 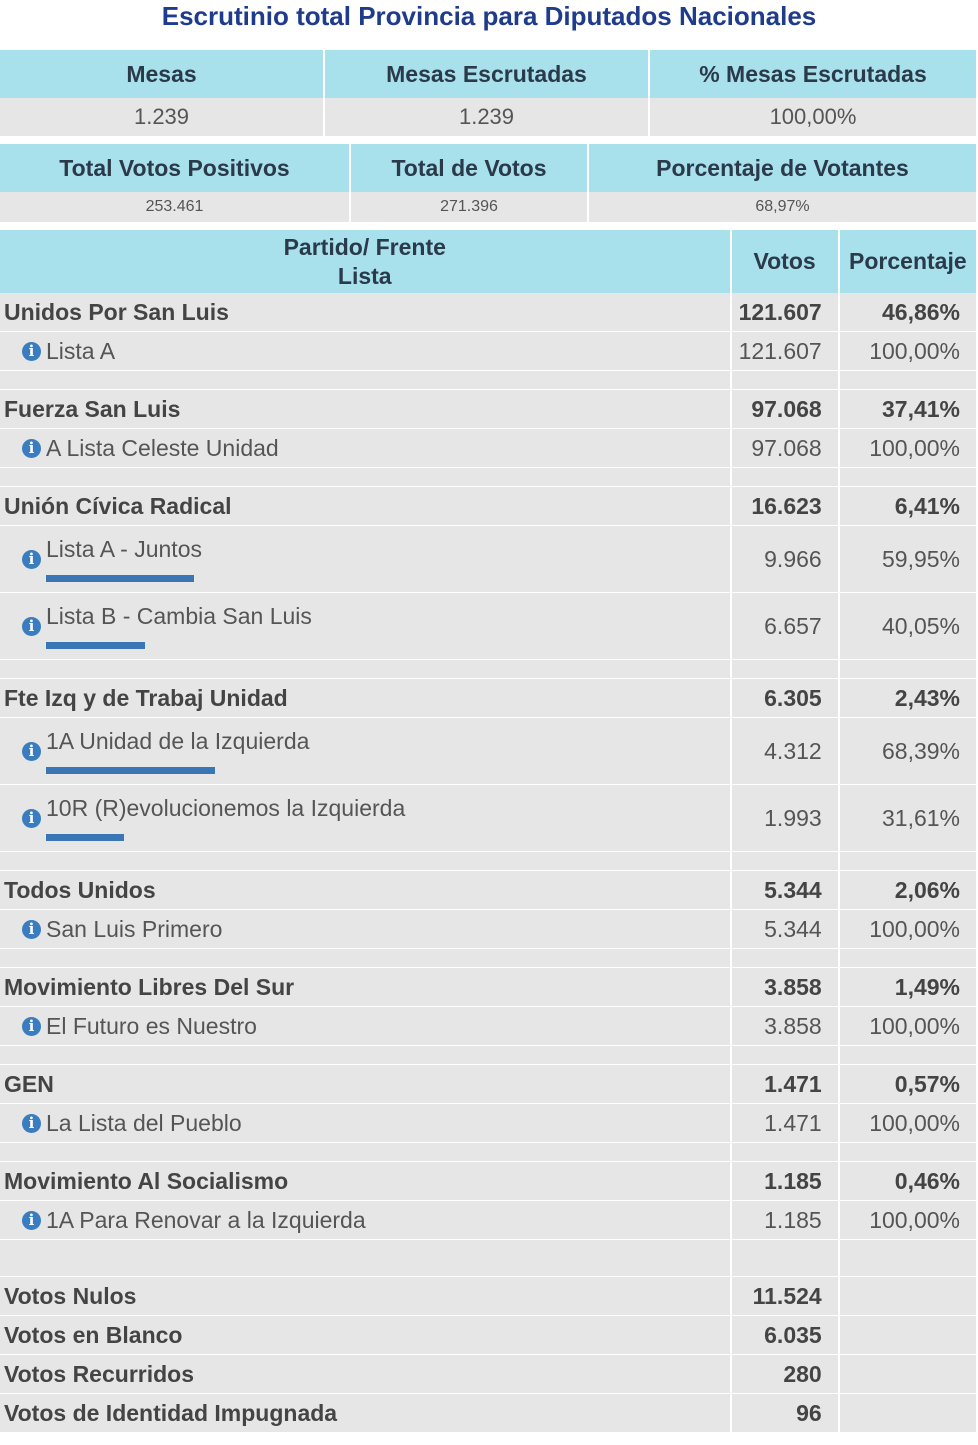 I want to click on party-percent: 1,49%, so click(x=907, y=987).